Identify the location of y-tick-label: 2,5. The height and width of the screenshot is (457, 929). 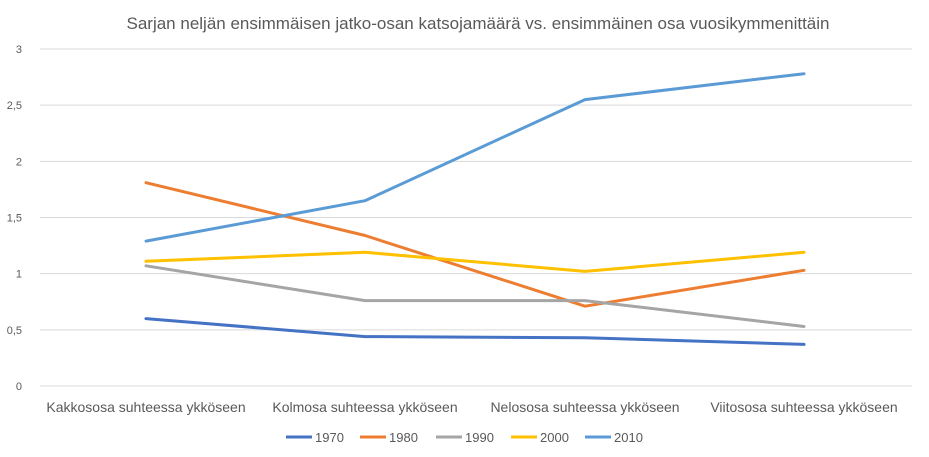
(14, 106).